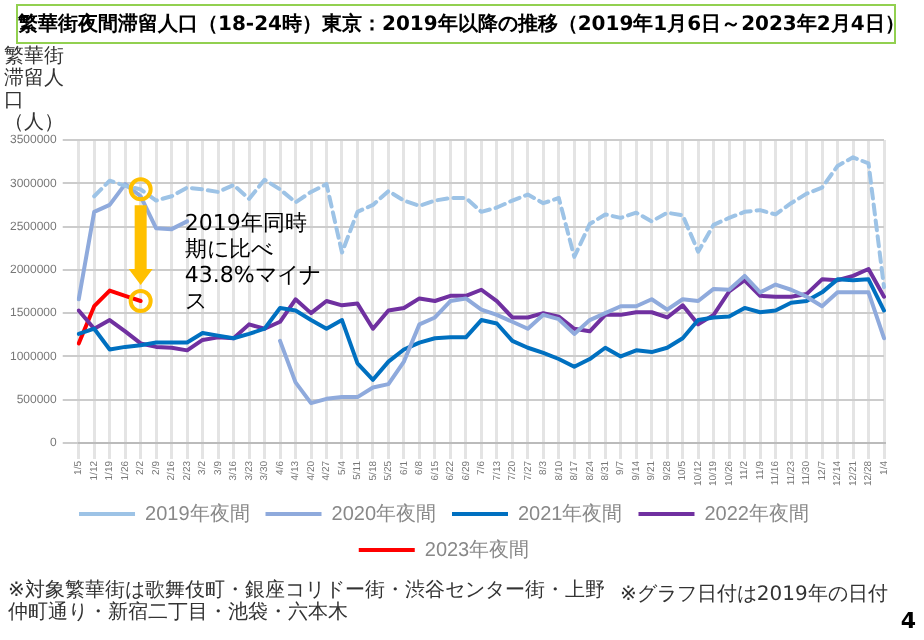 The image size is (924, 640). I want to click on chart-title: 繁華街夜間滞留人口（18-24時）東京：2019年以降の推移（2019年1月6日～2023年2月4日）, so click(460, 25).